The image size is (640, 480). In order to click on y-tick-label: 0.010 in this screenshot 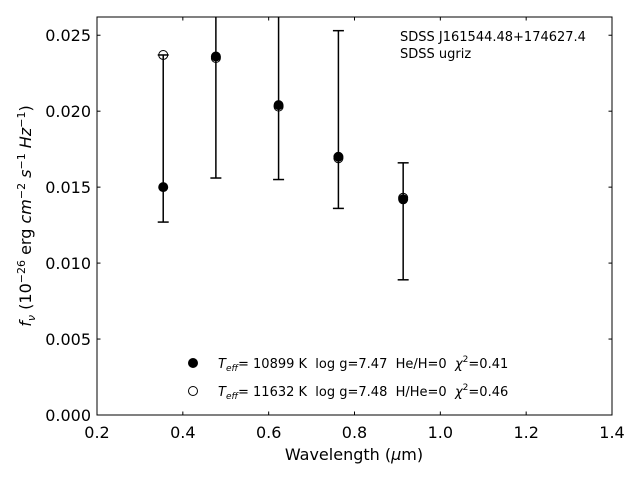, I will do `click(68, 263)`.